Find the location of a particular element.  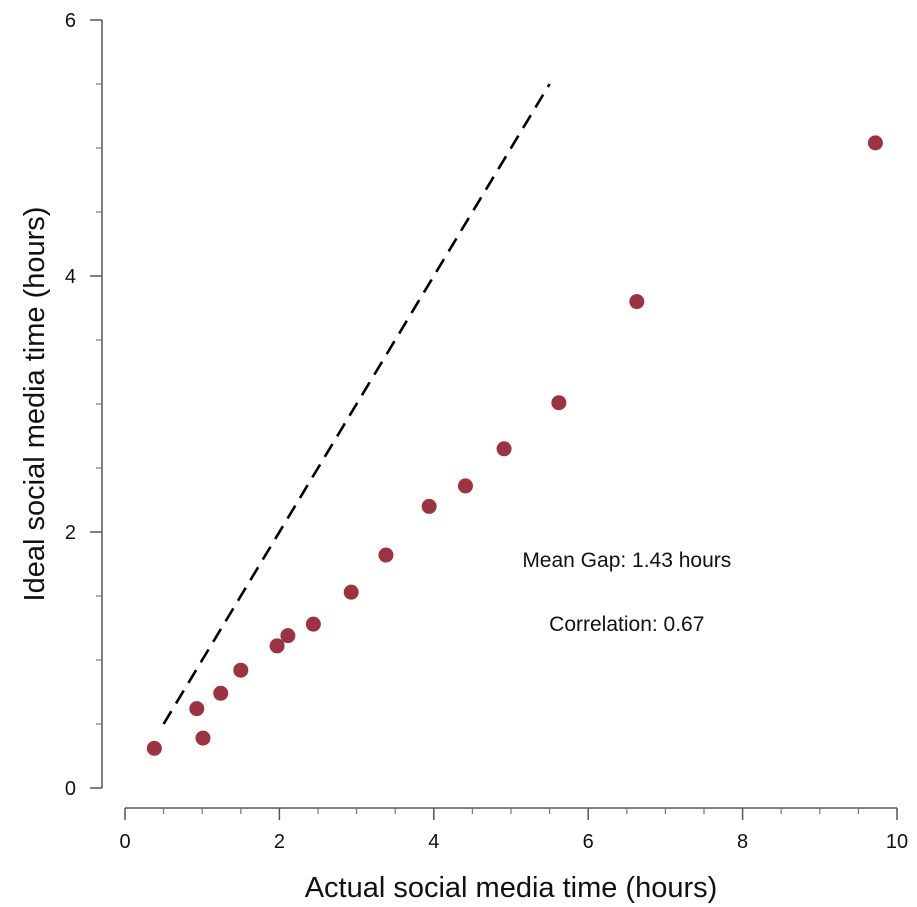

y-tick-label: 0 is located at coordinates (70, 789).